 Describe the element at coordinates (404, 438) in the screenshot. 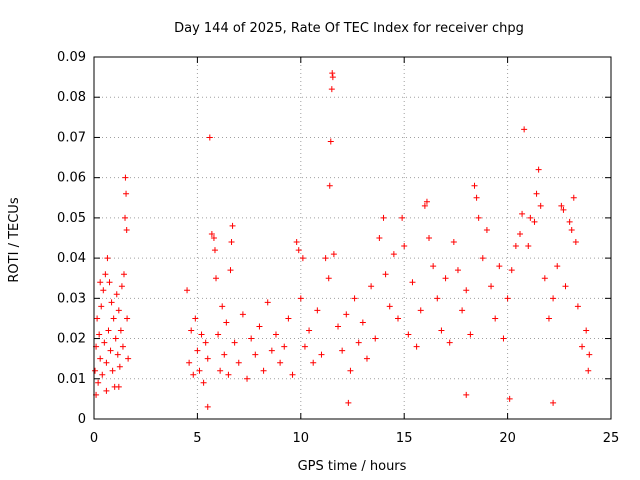

I see `x-tick-label: 15` at that location.